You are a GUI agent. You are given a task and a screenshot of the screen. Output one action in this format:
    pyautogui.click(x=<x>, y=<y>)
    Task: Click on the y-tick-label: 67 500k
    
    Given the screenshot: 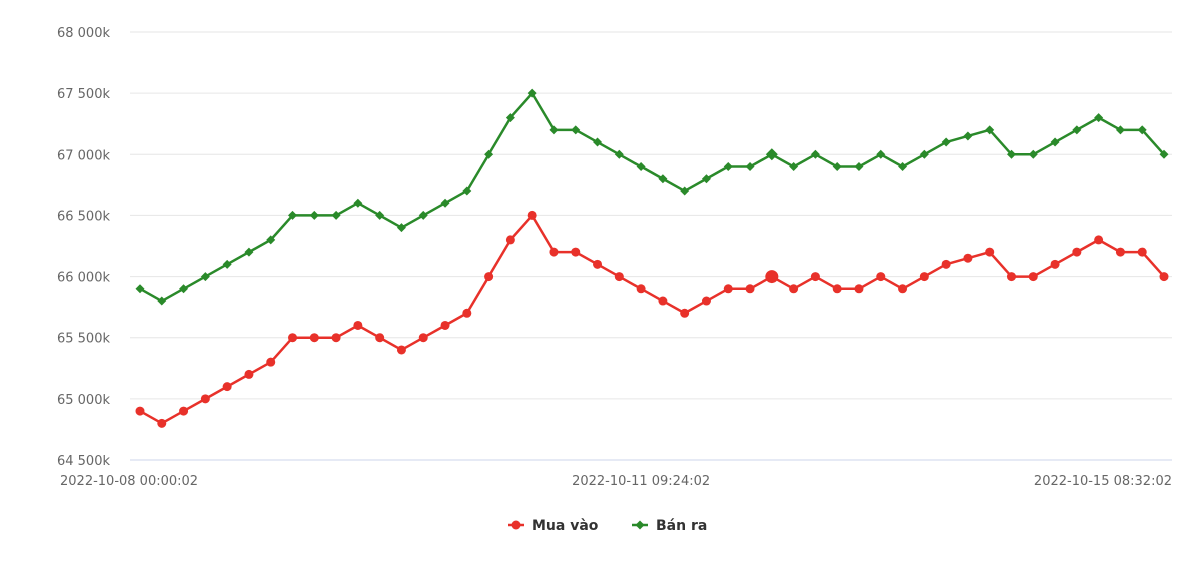 What is the action you would take?
    pyautogui.click(x=83, y=94)
    